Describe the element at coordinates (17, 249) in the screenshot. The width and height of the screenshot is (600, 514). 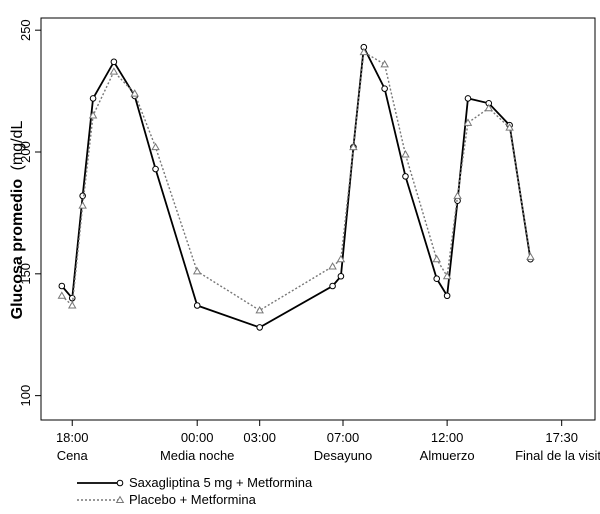
I see `y-axis-title-bold: Glucosa promedio` at that location.